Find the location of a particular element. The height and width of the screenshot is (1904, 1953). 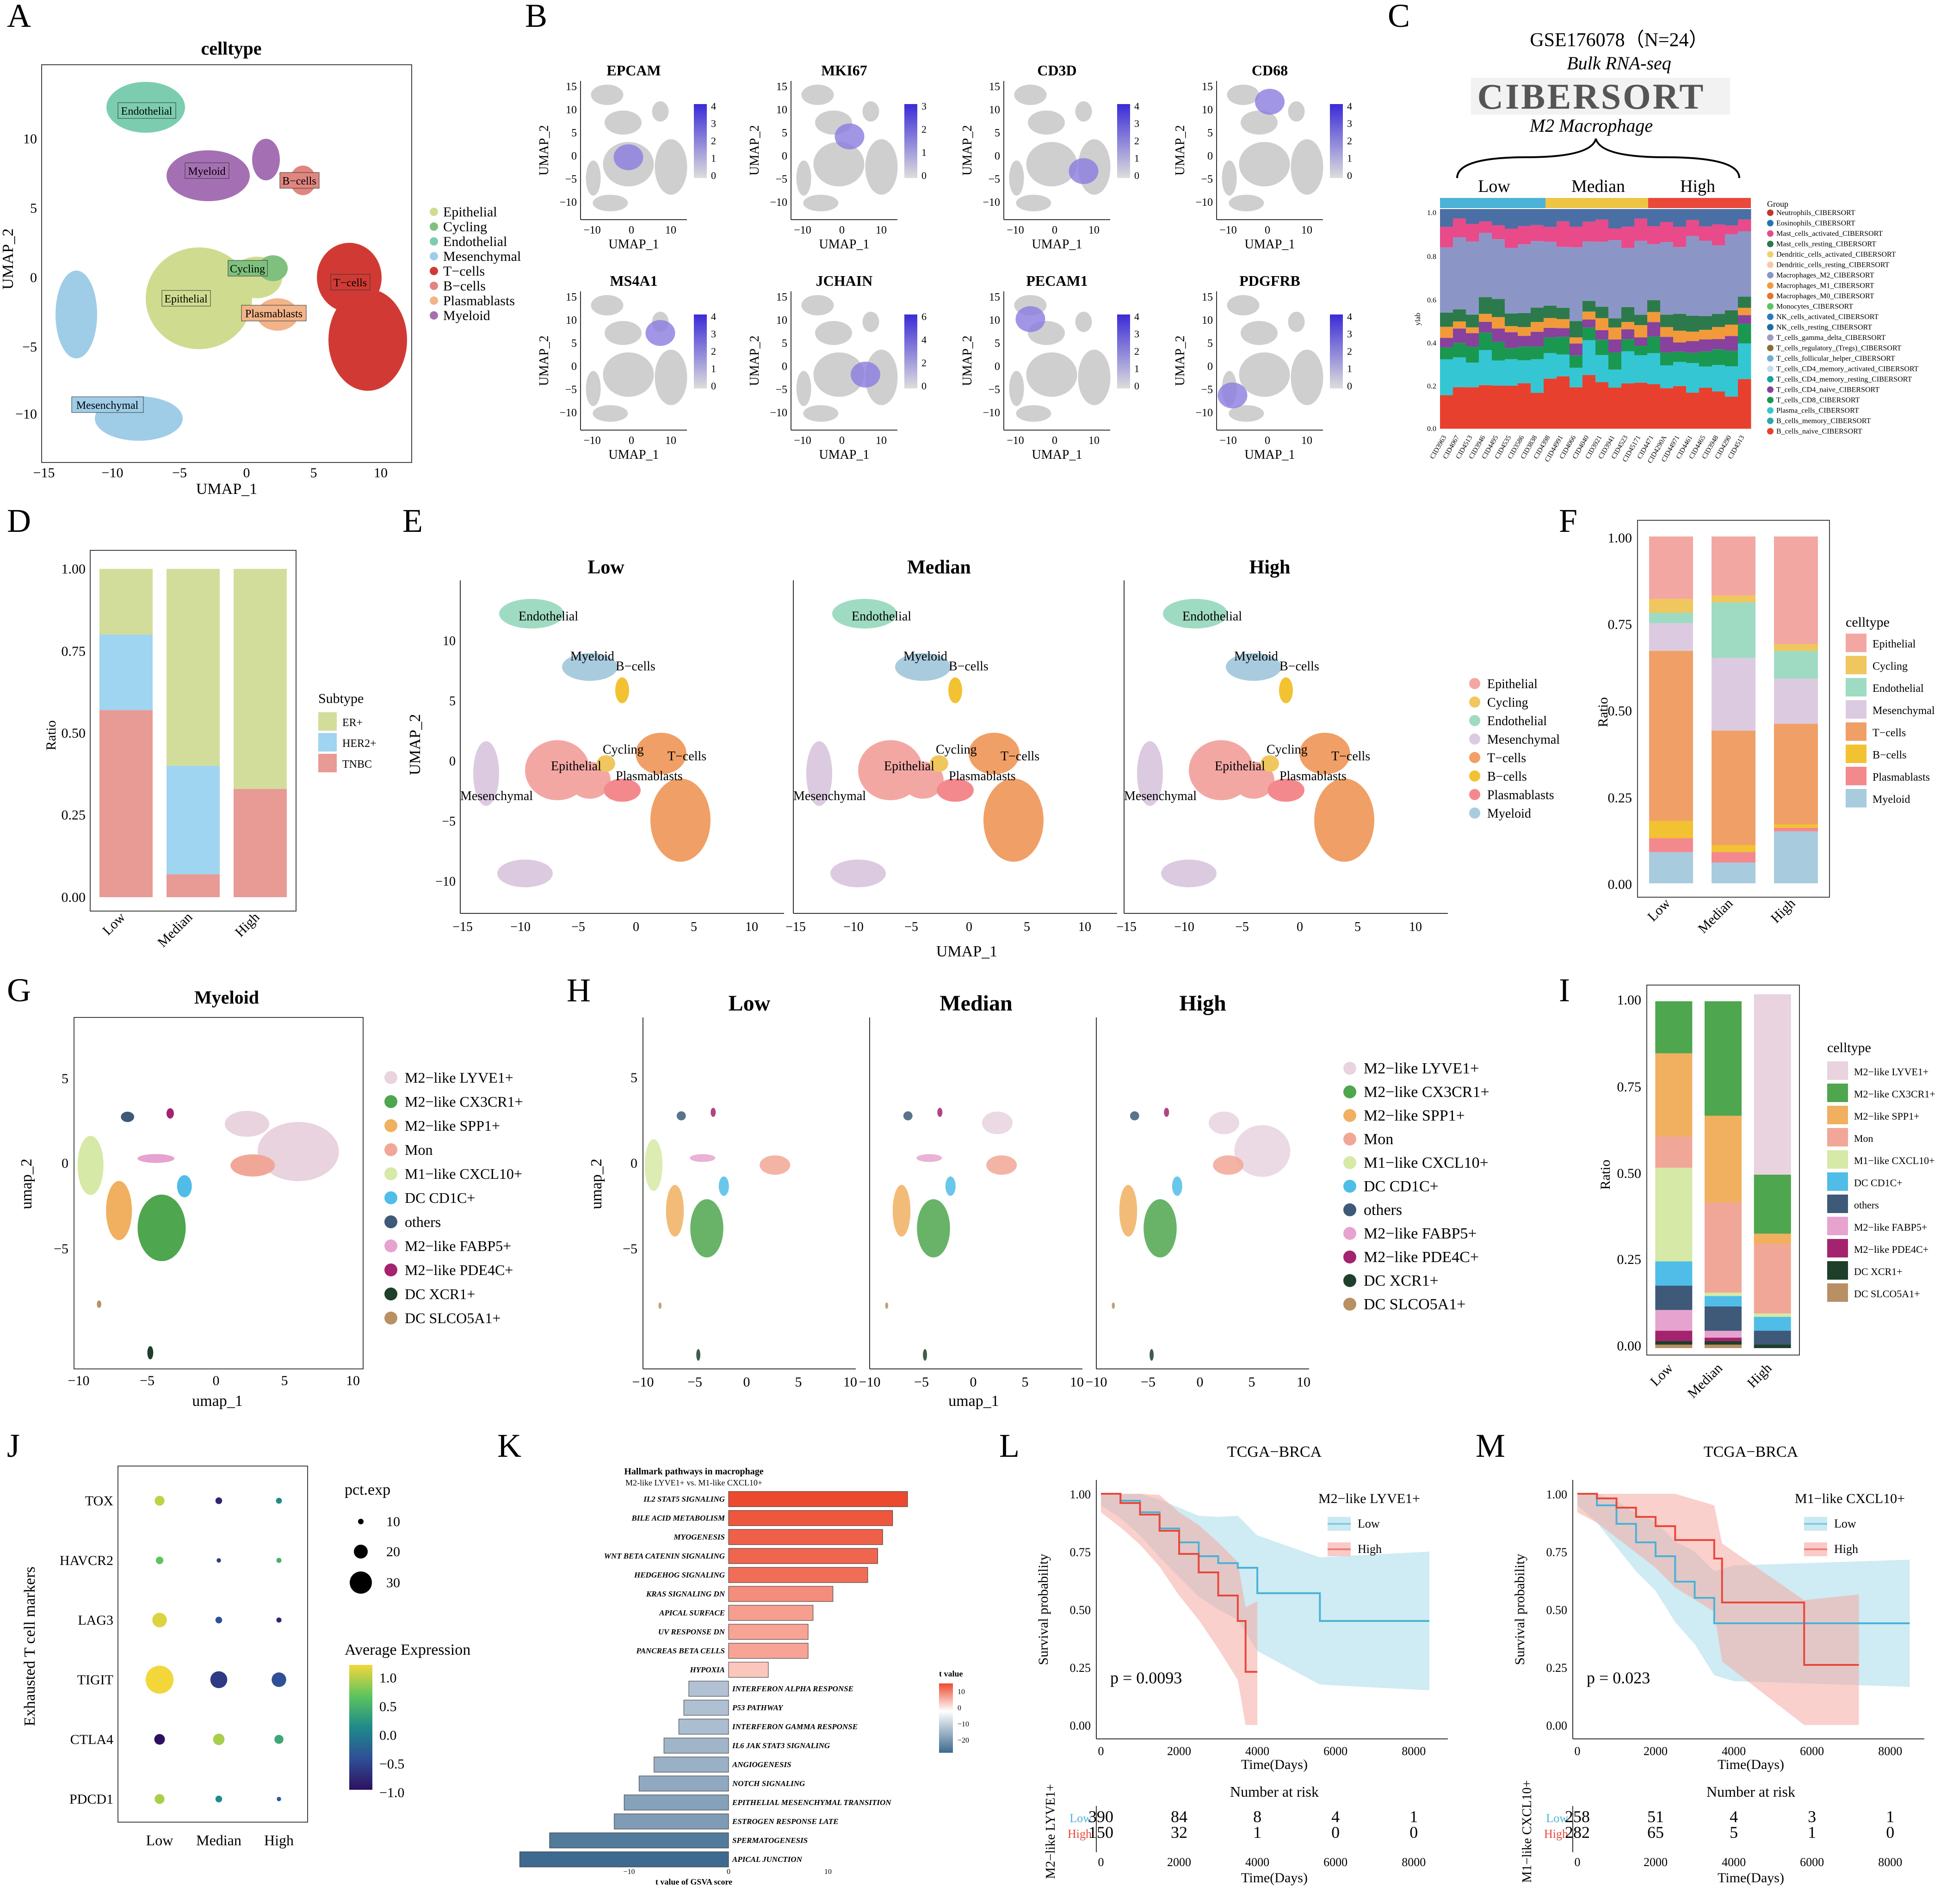

panel-k-title: Hallmark pathways in macrophage is located at coordinates (693, 1472).